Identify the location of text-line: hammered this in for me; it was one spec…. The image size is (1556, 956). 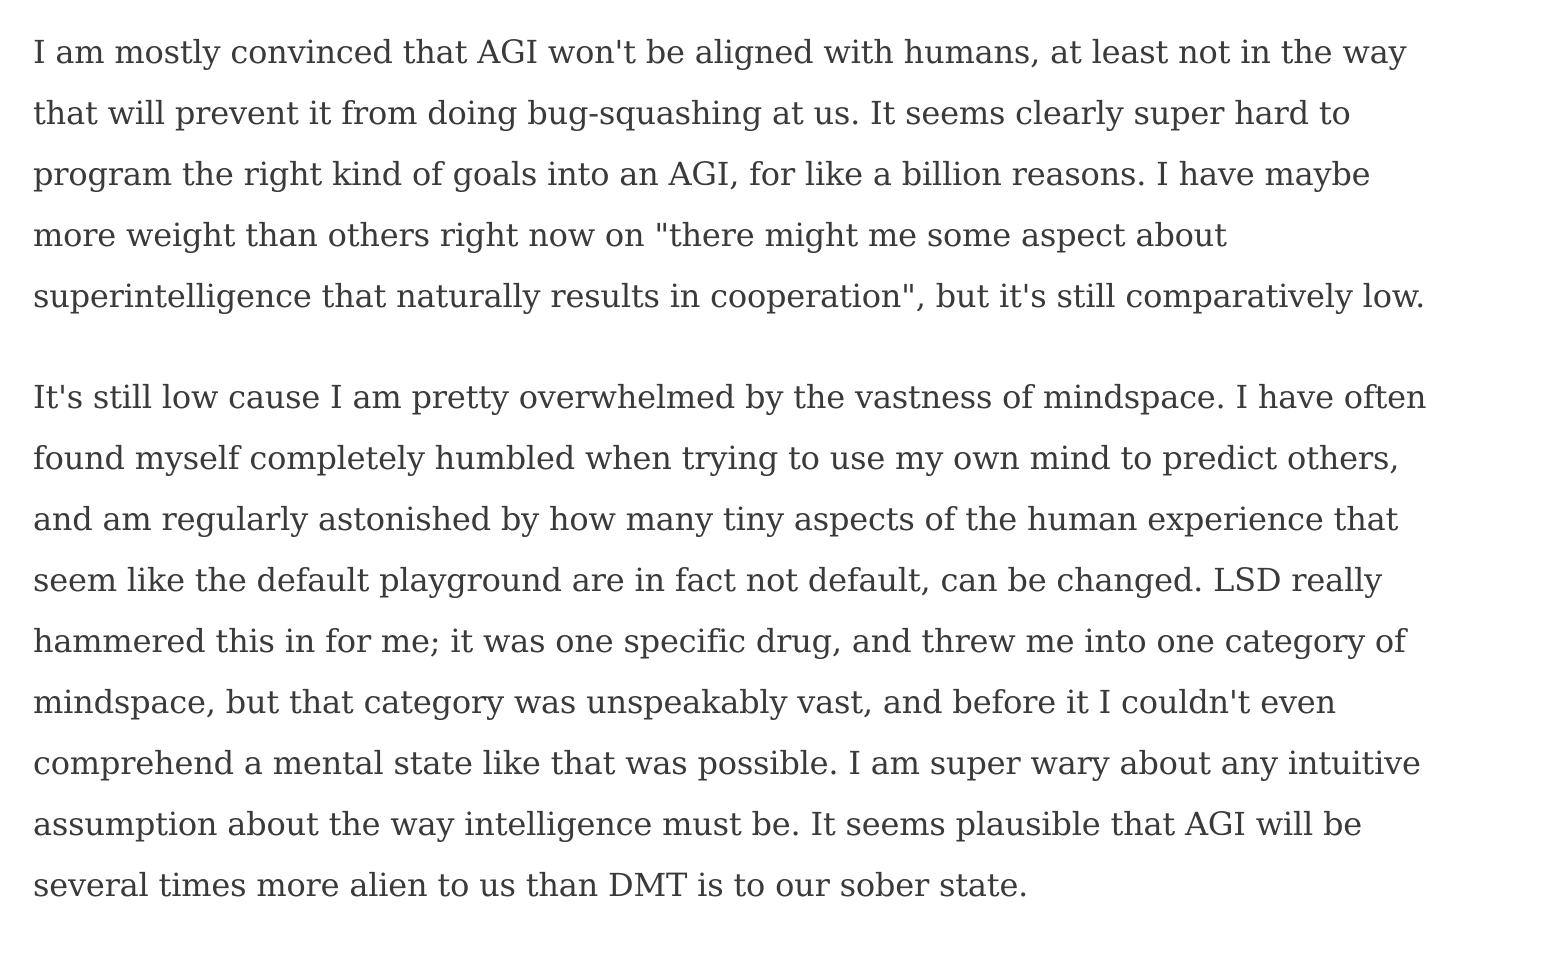
(719, 641).